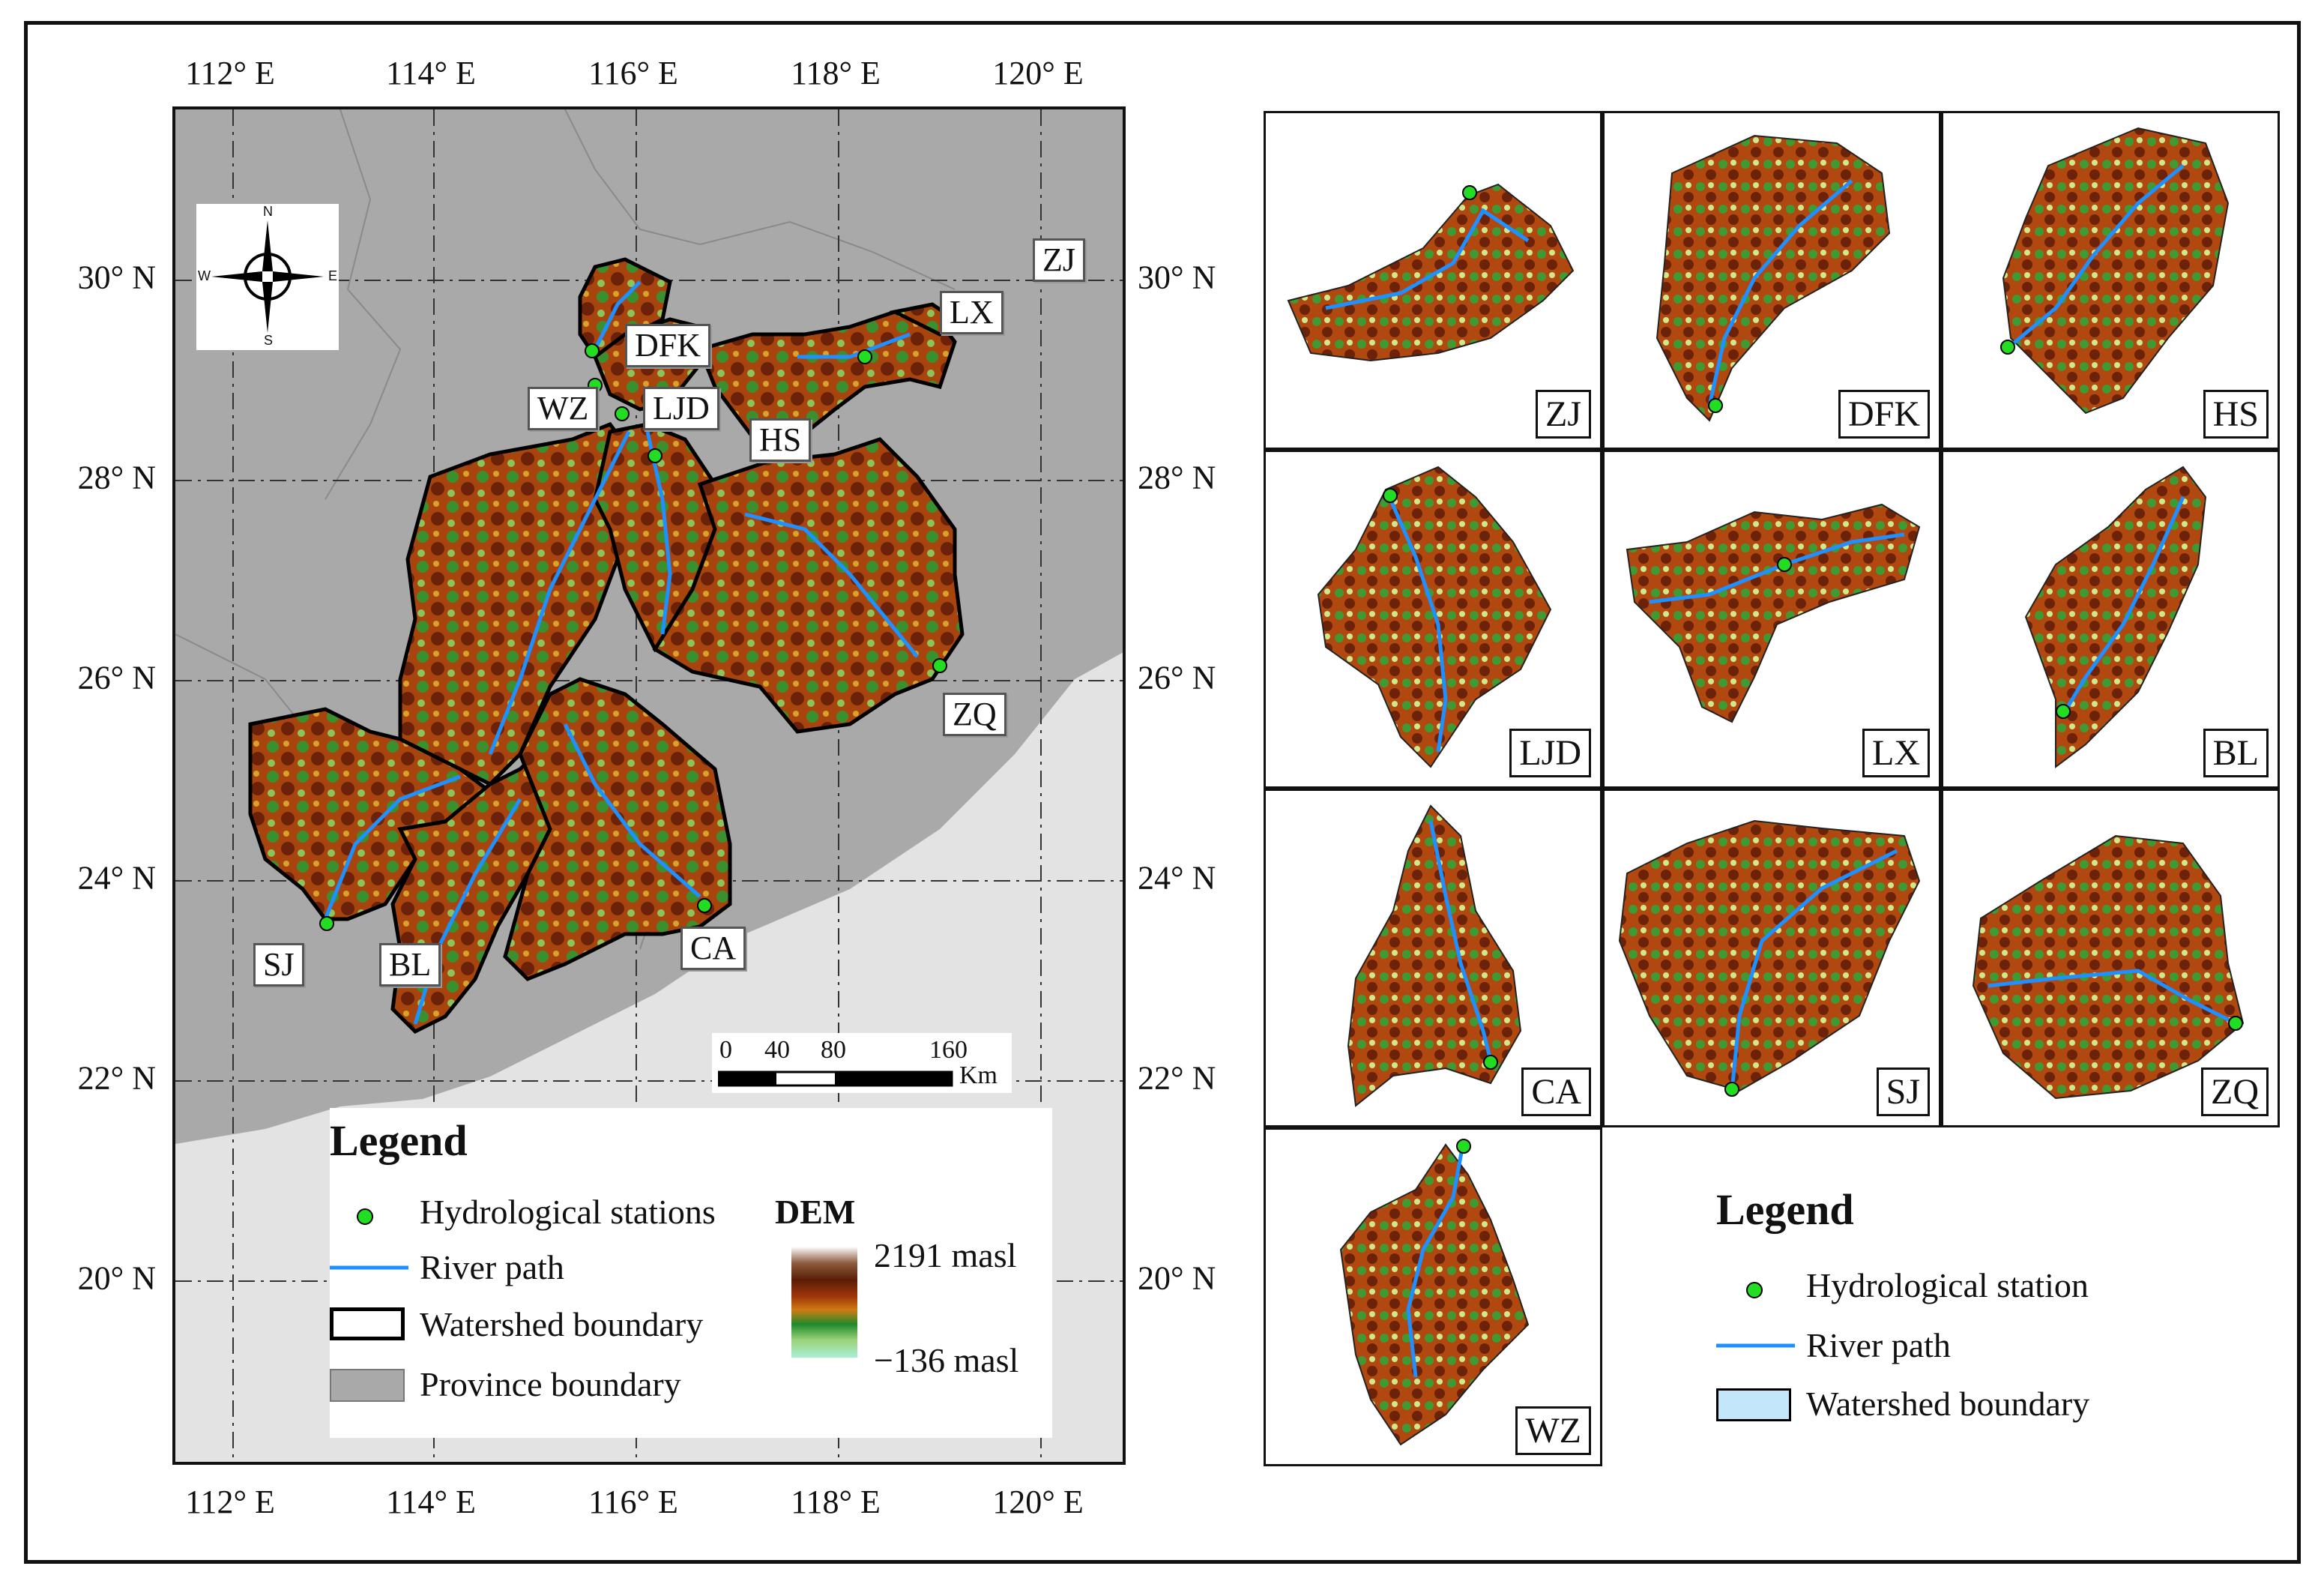 The width and height of the screenshot is (2324, 1584). Describe the element at coordinates (1556, 1091) in the screenshot. I see `subpanel-label-CA: CA` at that location.